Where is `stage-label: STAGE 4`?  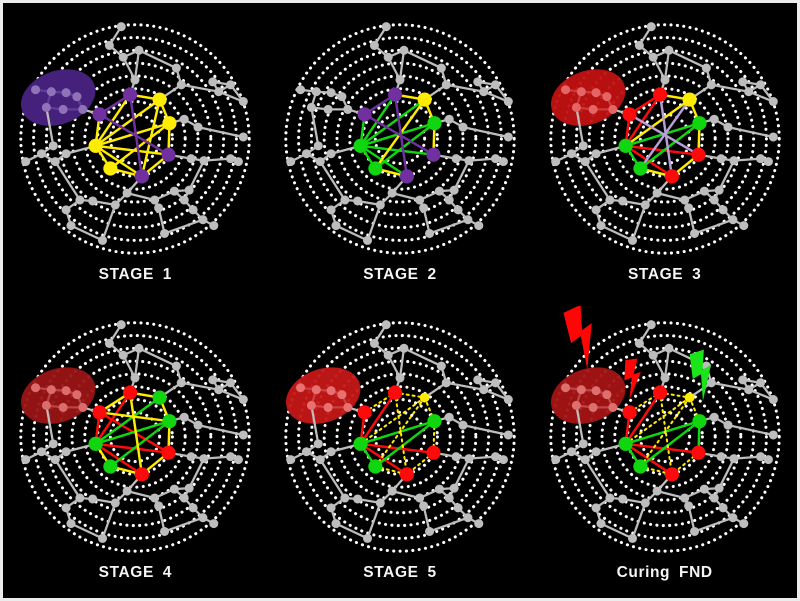 stage-label: STAGE 4 is located at coordinates (135, 572).